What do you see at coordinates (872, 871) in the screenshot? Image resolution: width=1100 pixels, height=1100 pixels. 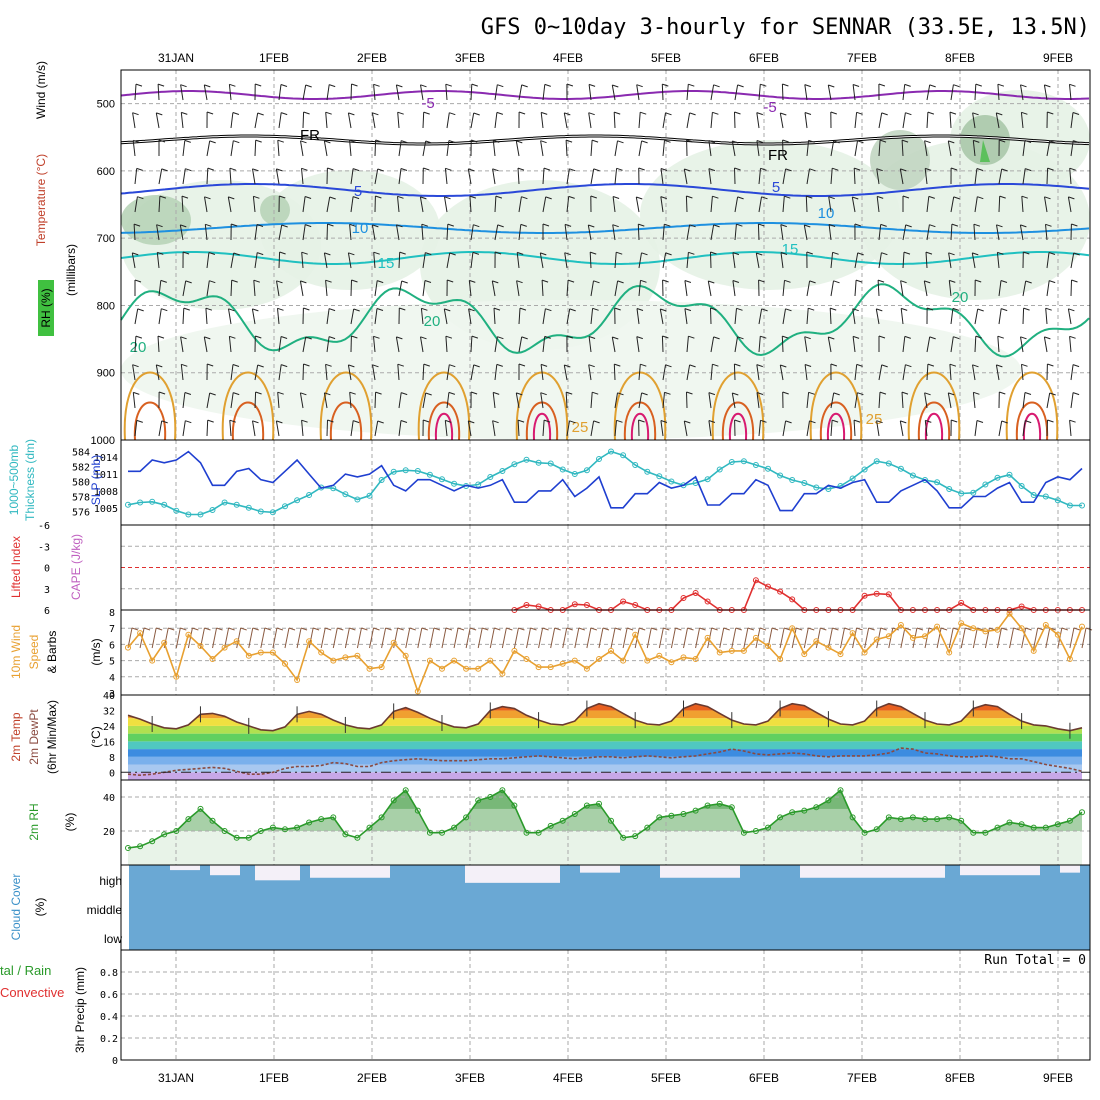 I see `cloud-clear` at bounding box center [872, 871].